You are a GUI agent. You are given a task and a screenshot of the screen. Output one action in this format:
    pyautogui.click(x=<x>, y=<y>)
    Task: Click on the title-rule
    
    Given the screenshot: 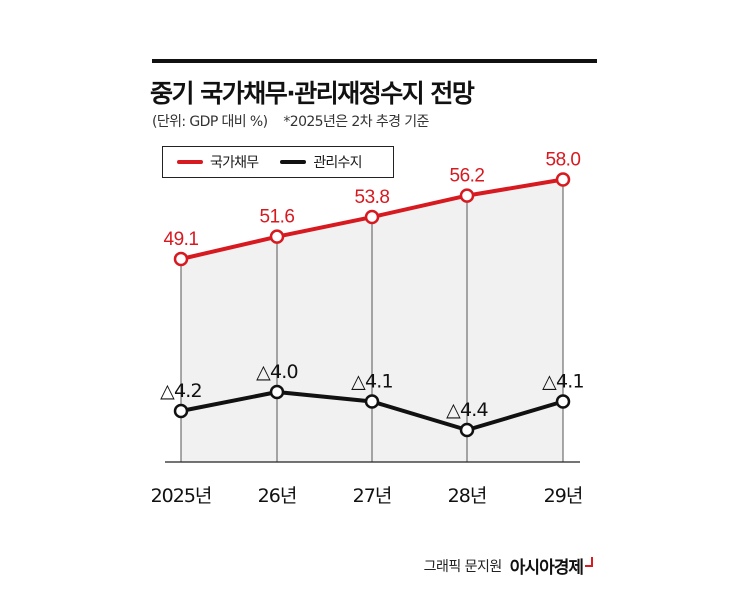 What is the action you would take?
    pyautogui.click(x=374, y=61)
    